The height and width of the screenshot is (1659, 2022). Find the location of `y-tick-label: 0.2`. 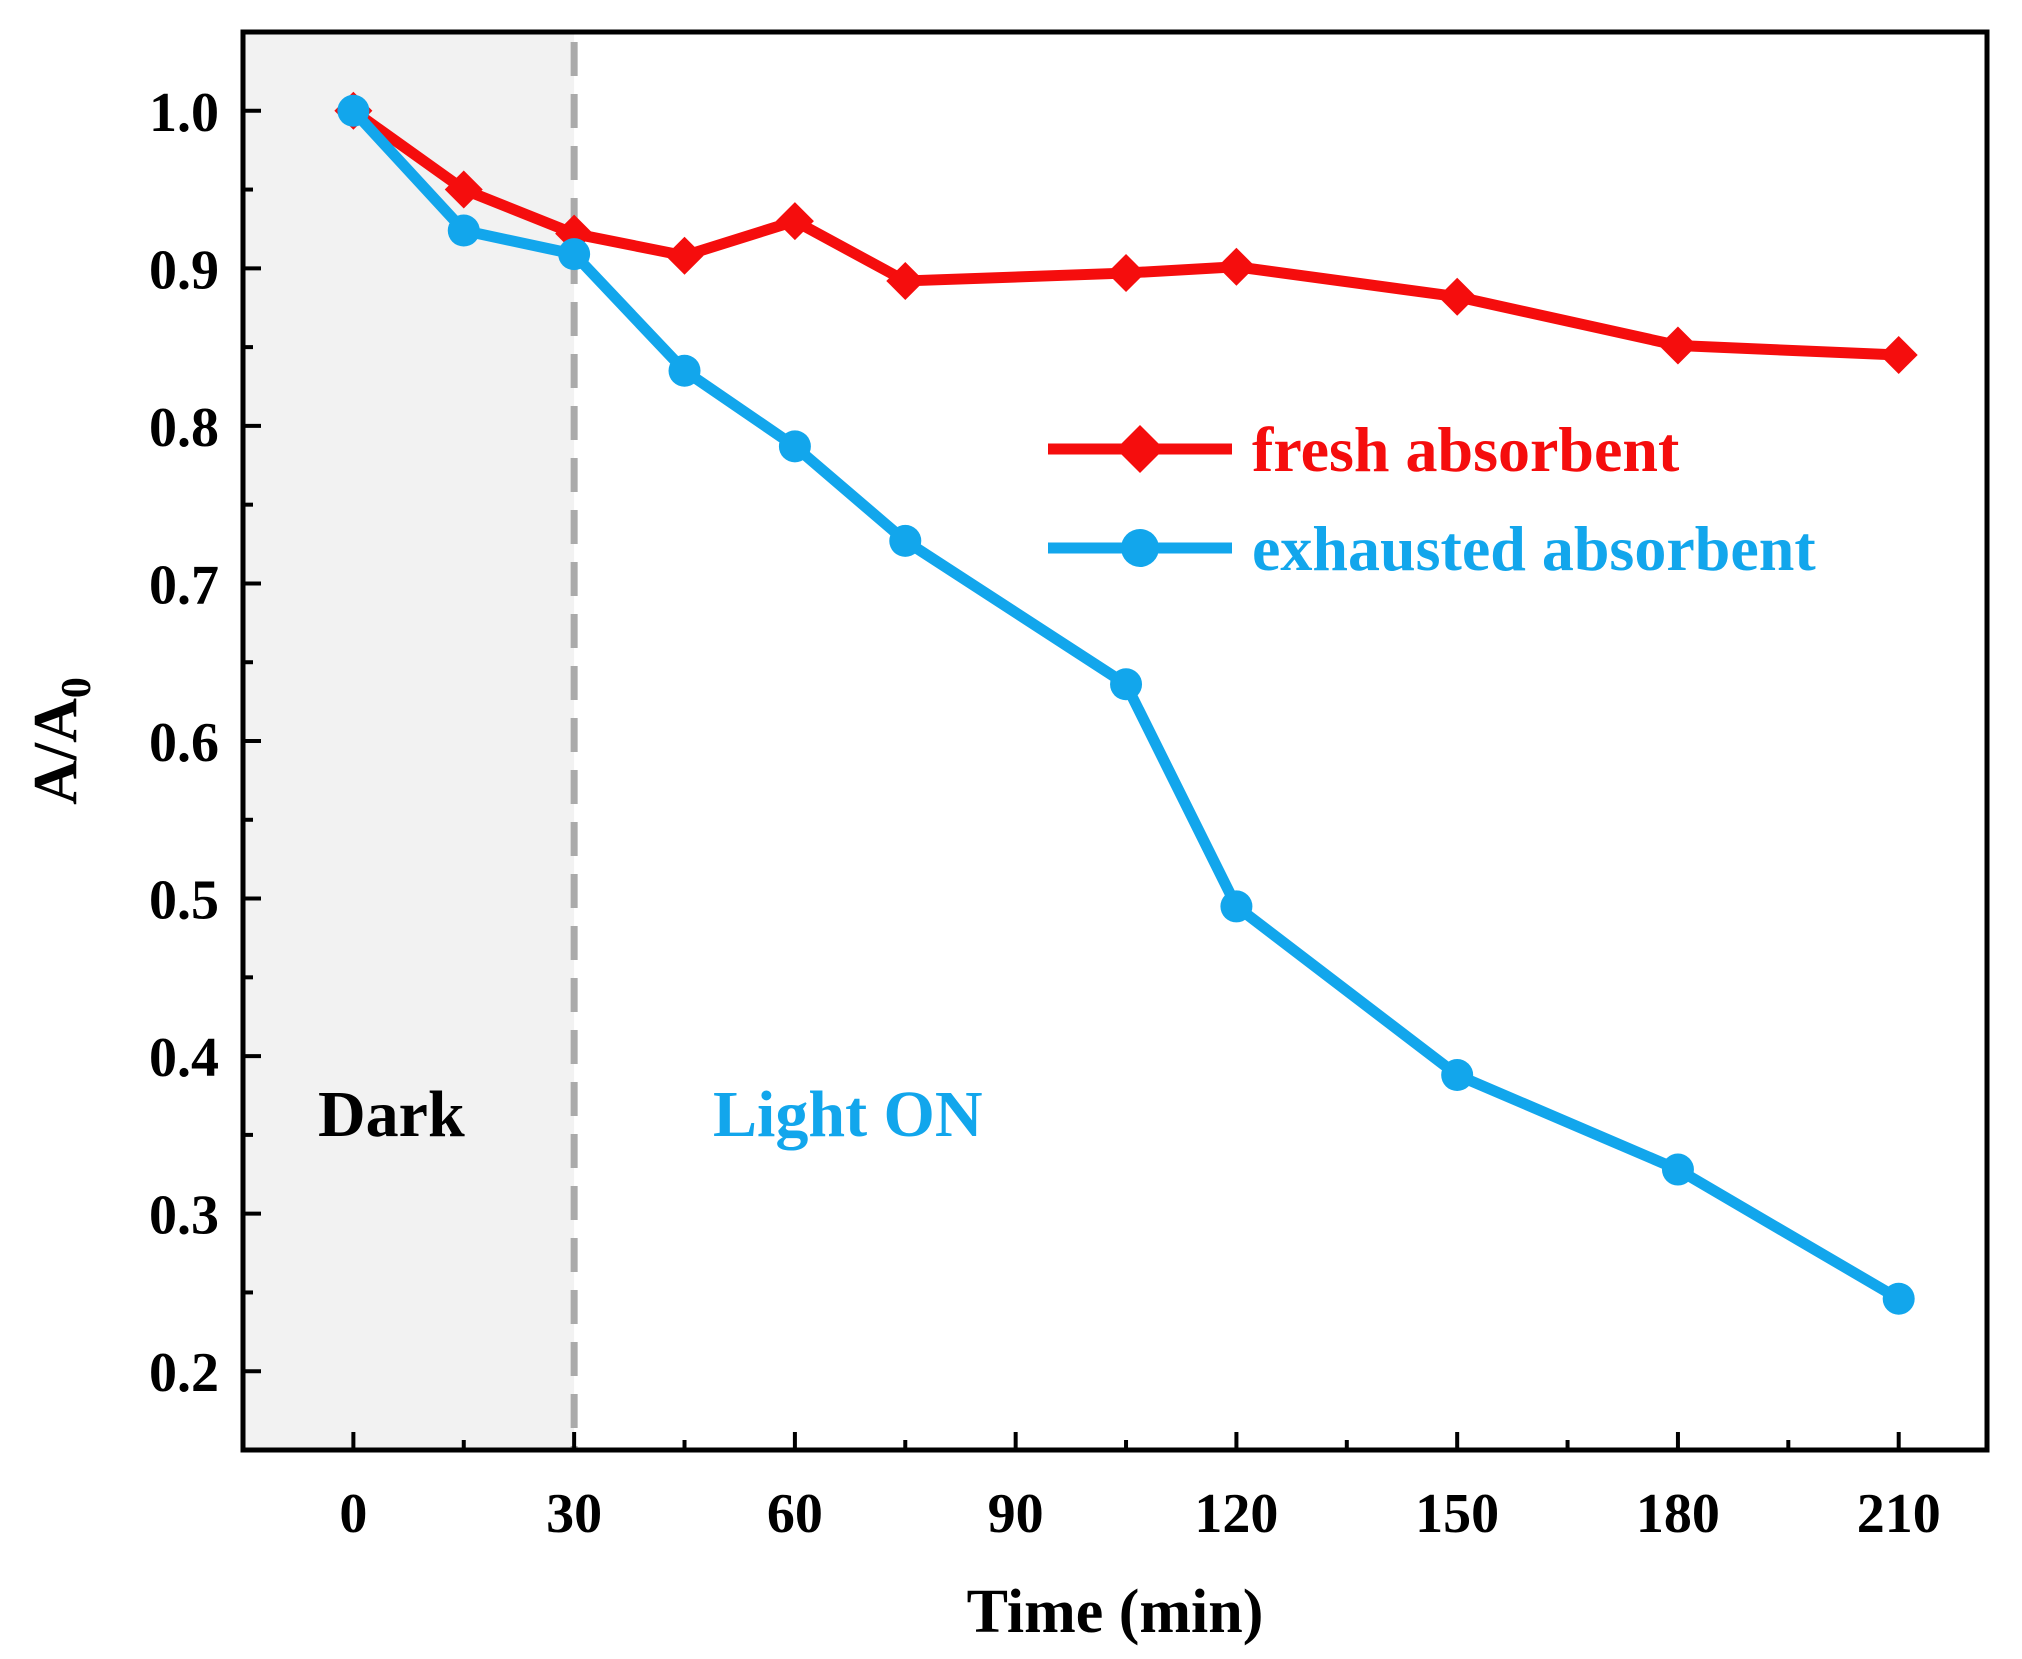

y-tick-label: 0.2 is located at coordinates (184, 1373).